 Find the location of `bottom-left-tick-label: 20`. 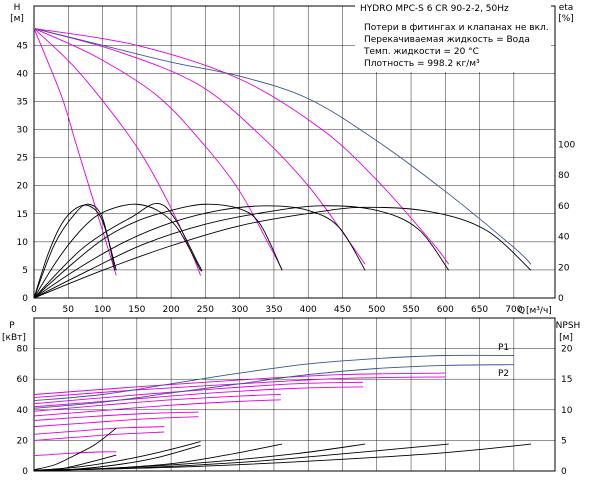

bottom-left-tick-label: 20 is located at coordinates (23, 441).